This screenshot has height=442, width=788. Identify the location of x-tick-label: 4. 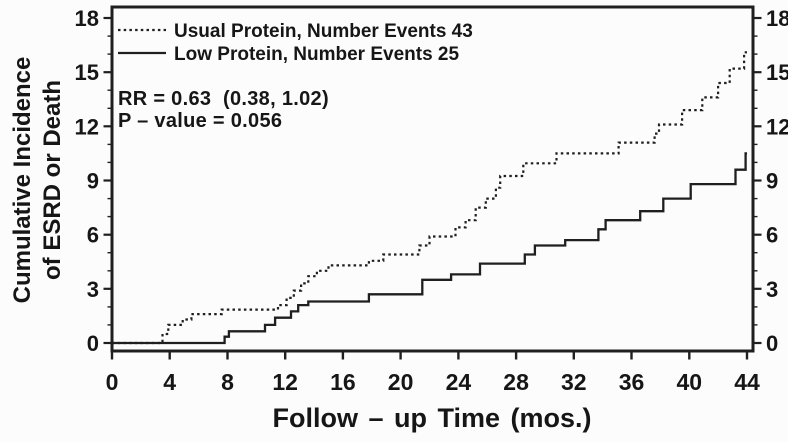
(169, 382).